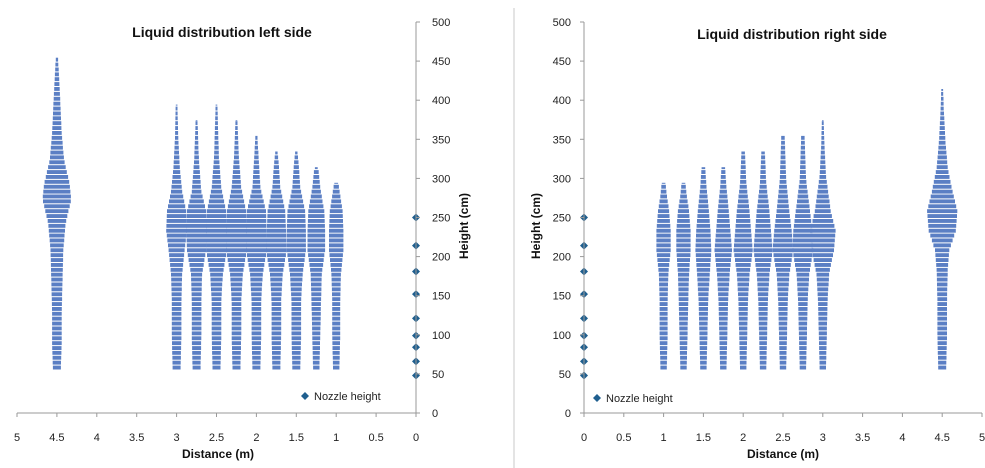 This screenshot has height=468, width=985. Describe the element at coordinates (438, 375) in the screenshot. I see `y-tick-label: 50` at that location.